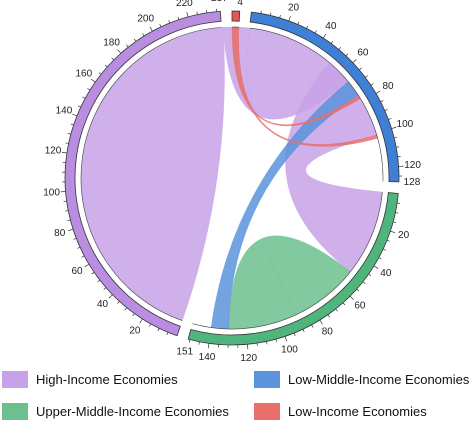  I want to click on tick-label-low-middle-income-economies-120: 120, so click(412, 165).